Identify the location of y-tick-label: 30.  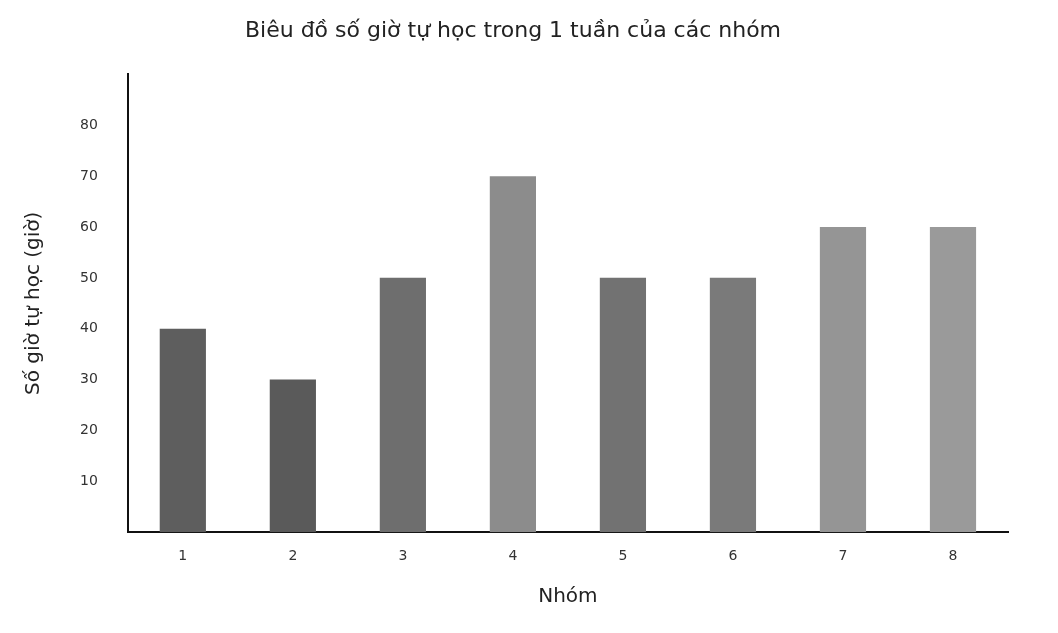
(88, 378).